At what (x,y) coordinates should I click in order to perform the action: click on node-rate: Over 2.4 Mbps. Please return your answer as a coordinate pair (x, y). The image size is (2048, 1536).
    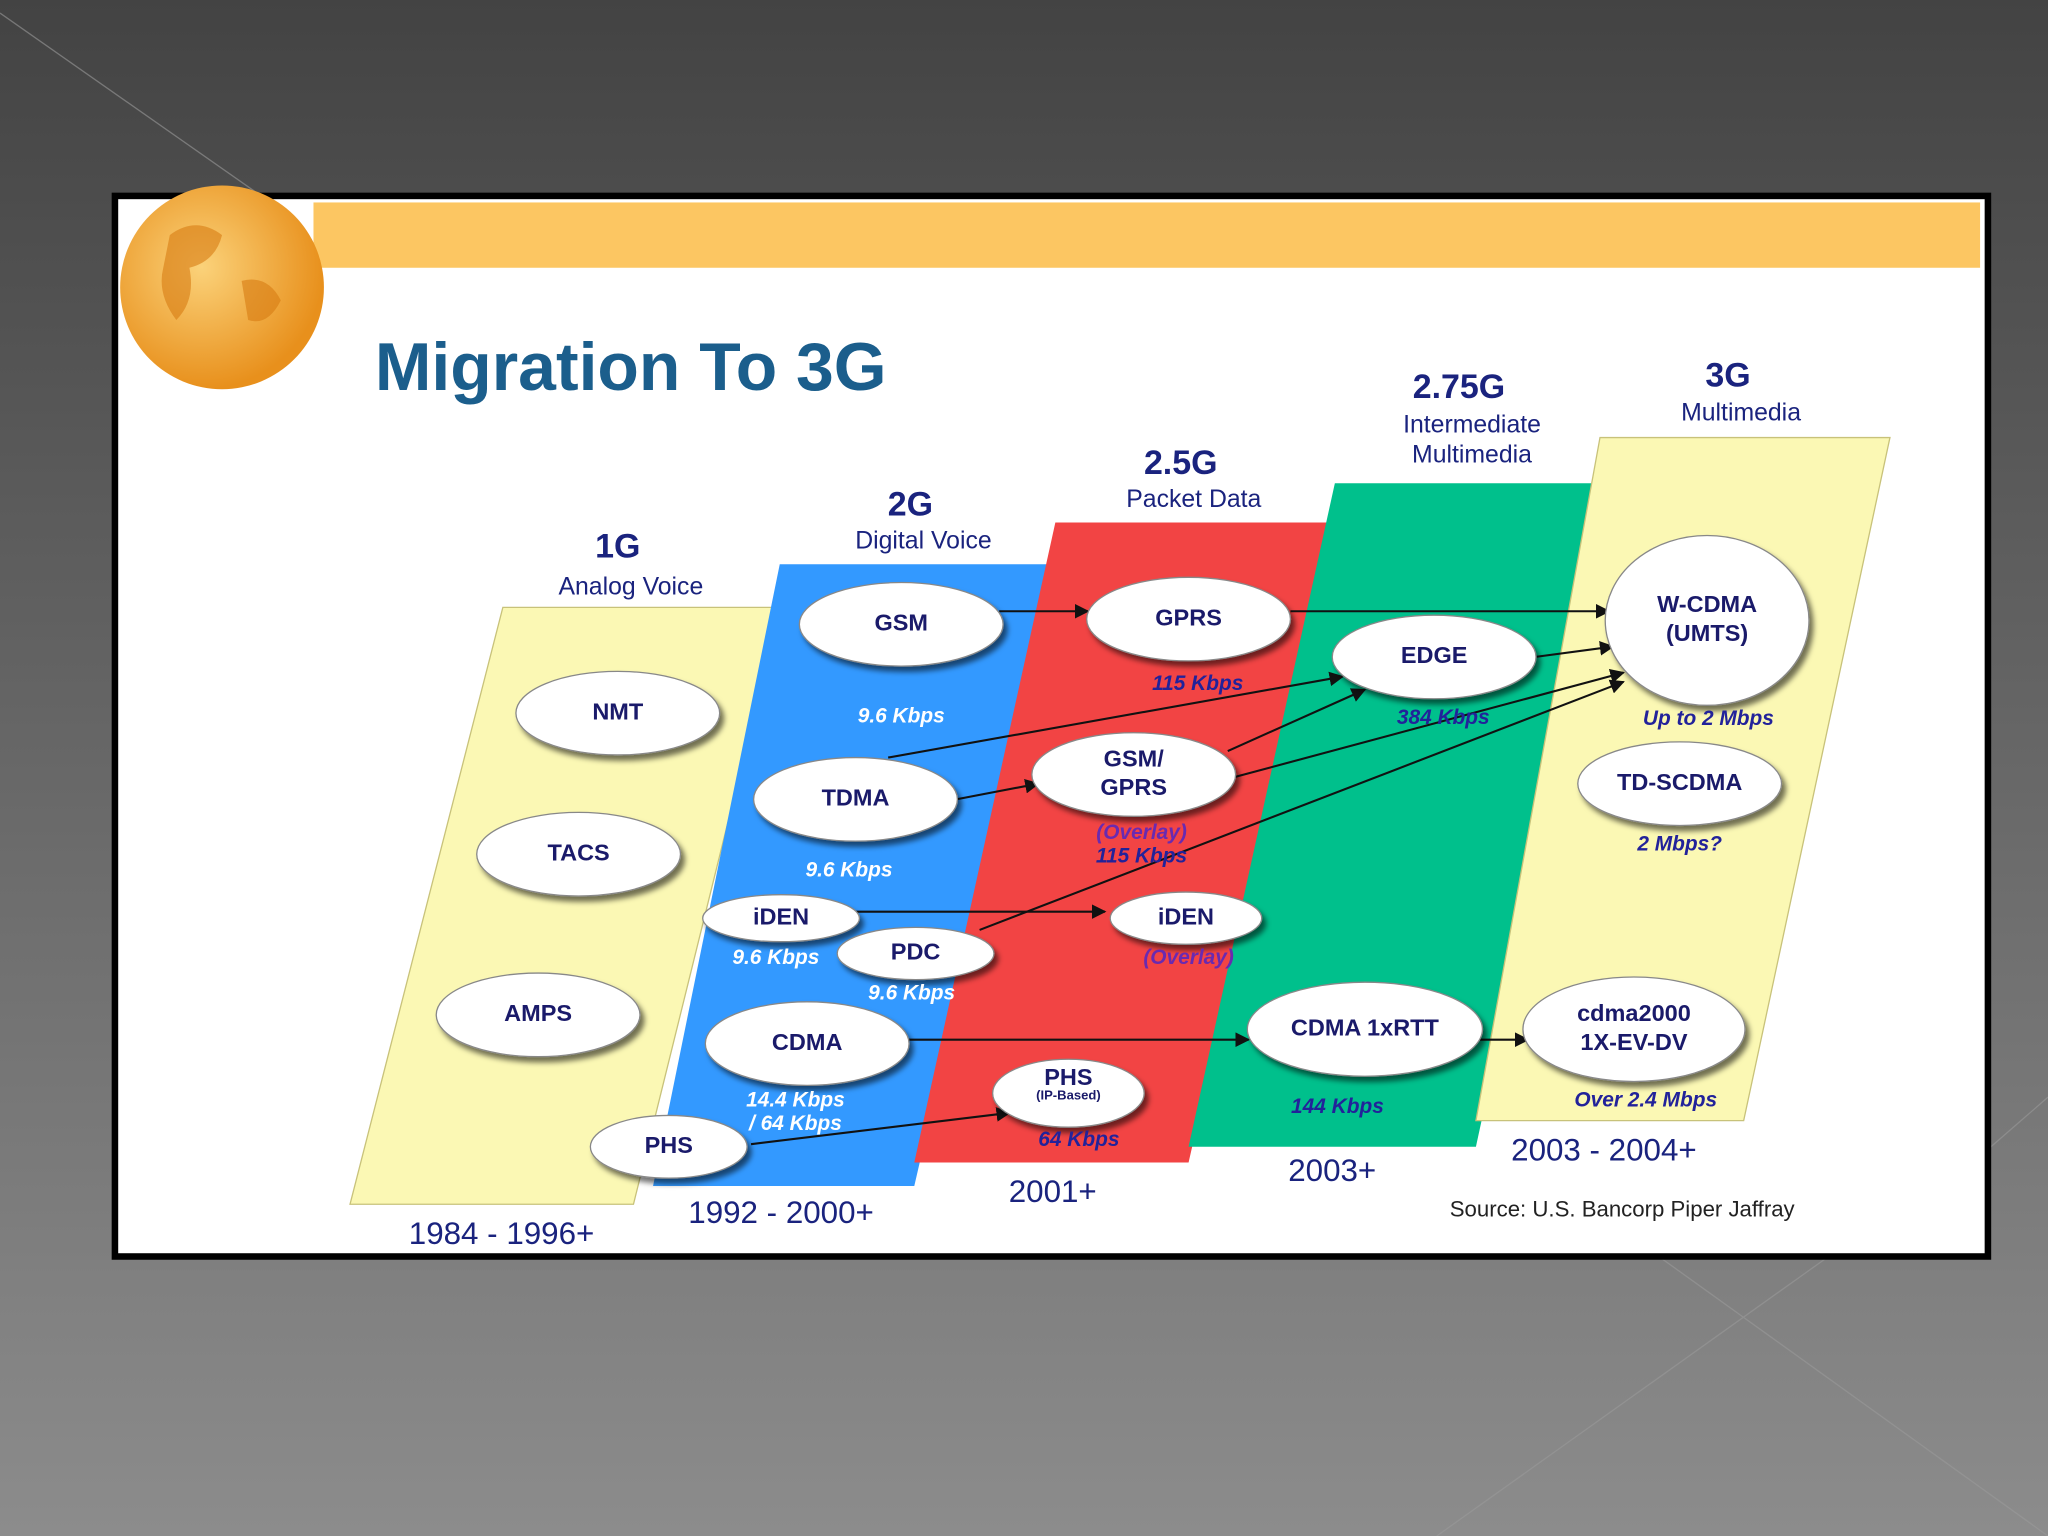
    Looking at the image, I should click on (1645, 1100).